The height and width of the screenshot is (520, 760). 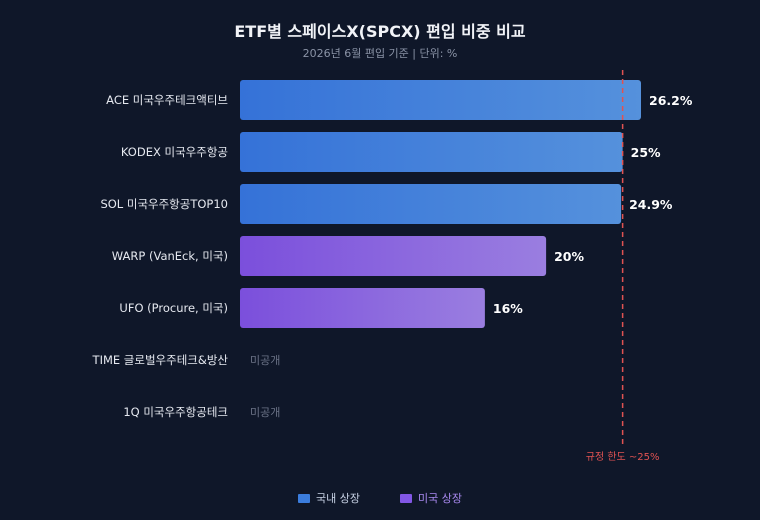 What do you see at coordinates (164, 204) in the screenshot?
I see `category-label: SOL 미국우주항공TOP10` at bounding box center [164, 204].